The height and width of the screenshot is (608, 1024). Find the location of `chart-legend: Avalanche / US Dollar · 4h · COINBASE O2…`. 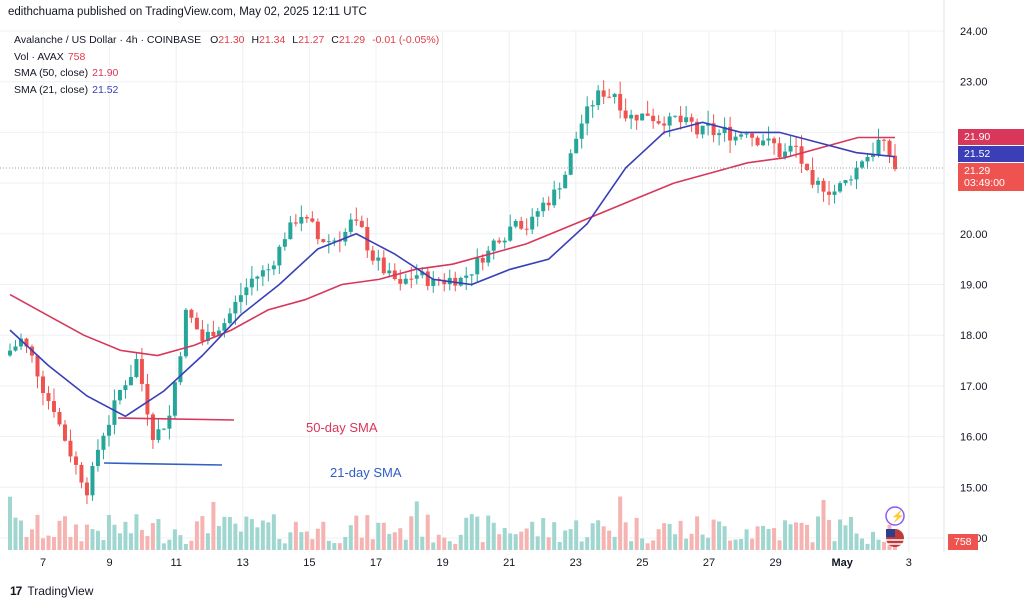

chart-legend: Avalanche / US Dollar · 4h · COINBASE O2… is located at coordinates (226, 65).